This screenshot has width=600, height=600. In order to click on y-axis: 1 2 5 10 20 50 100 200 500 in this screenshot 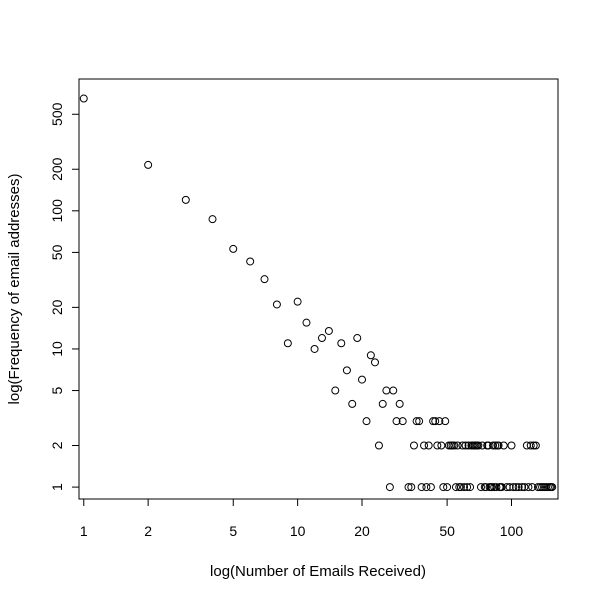, I will do `click(64, 296)`.